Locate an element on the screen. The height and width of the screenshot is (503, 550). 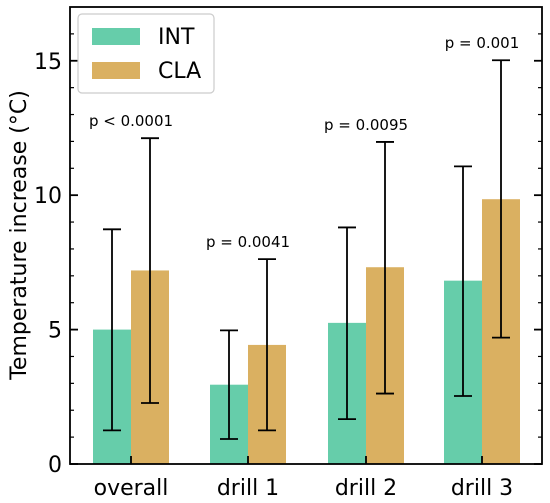
legend-label-int: INT is located at coordinates (176, 37).